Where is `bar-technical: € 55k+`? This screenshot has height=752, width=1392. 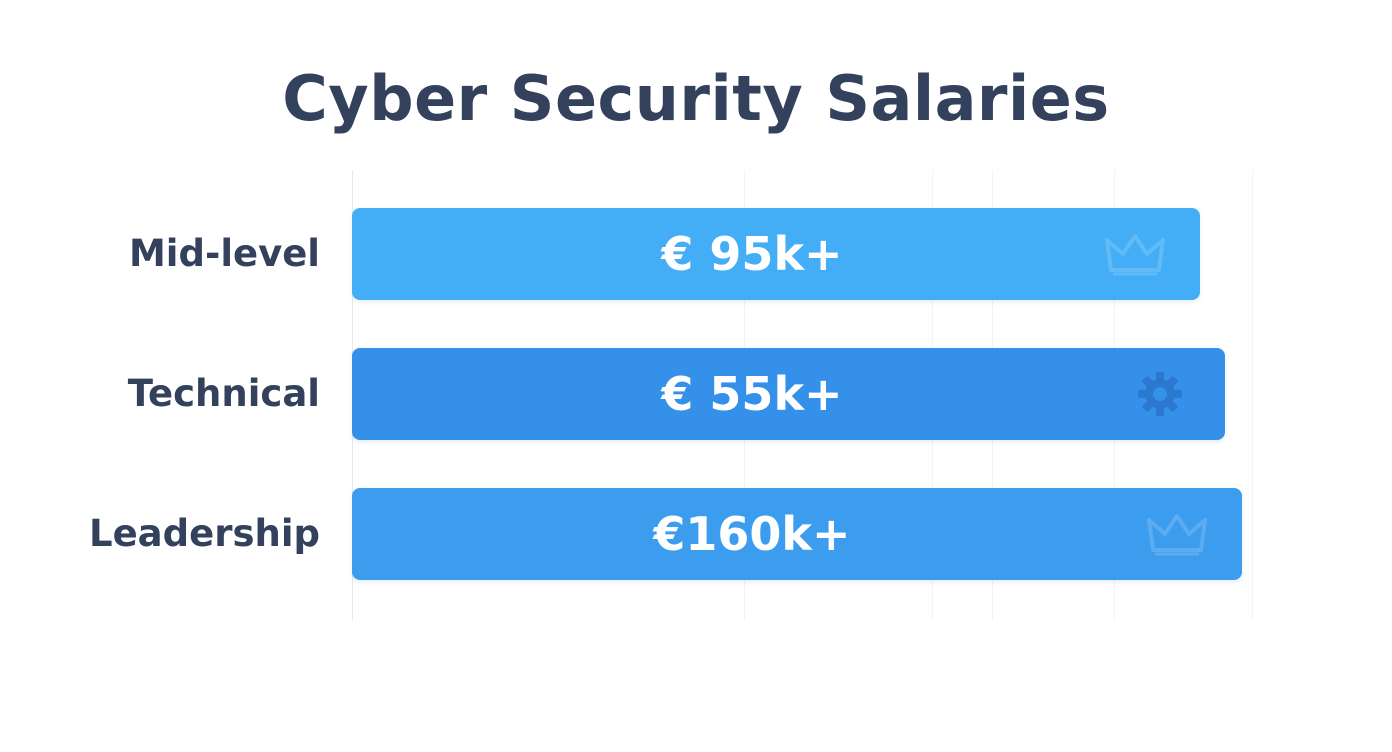 bar-technical: € 55k+ is located at coordinates (788, 394).